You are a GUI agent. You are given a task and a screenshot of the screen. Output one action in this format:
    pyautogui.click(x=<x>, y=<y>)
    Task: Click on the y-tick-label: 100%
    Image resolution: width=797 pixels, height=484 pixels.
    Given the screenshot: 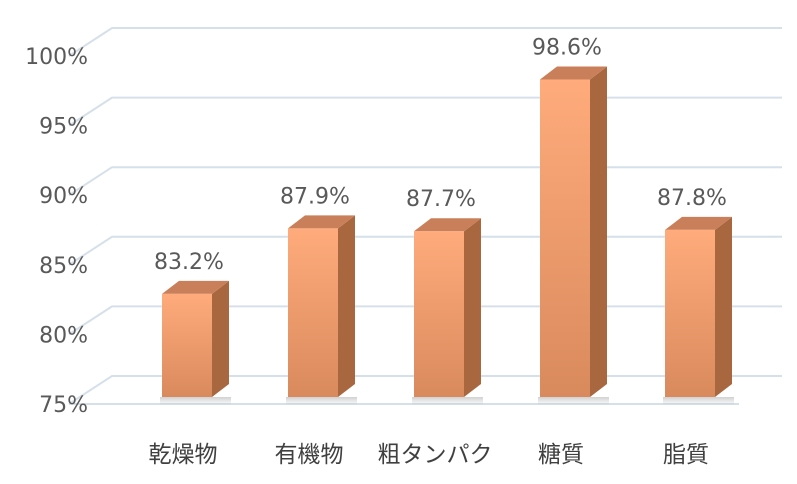 What is the action you would take?
    pyautogui.click(x=56, y=57)
    